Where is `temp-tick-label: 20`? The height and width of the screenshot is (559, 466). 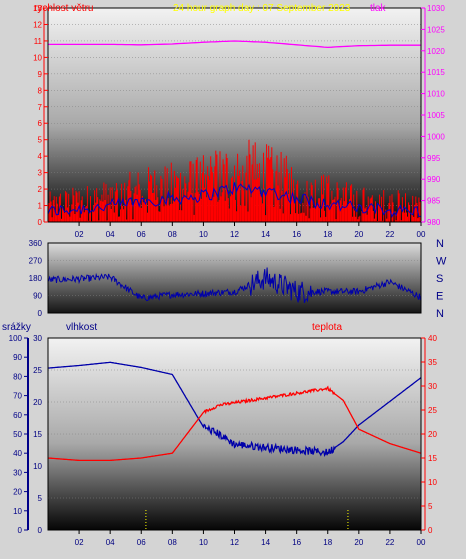 temp-tick-label: 20 is located at coordinates (432, 434).